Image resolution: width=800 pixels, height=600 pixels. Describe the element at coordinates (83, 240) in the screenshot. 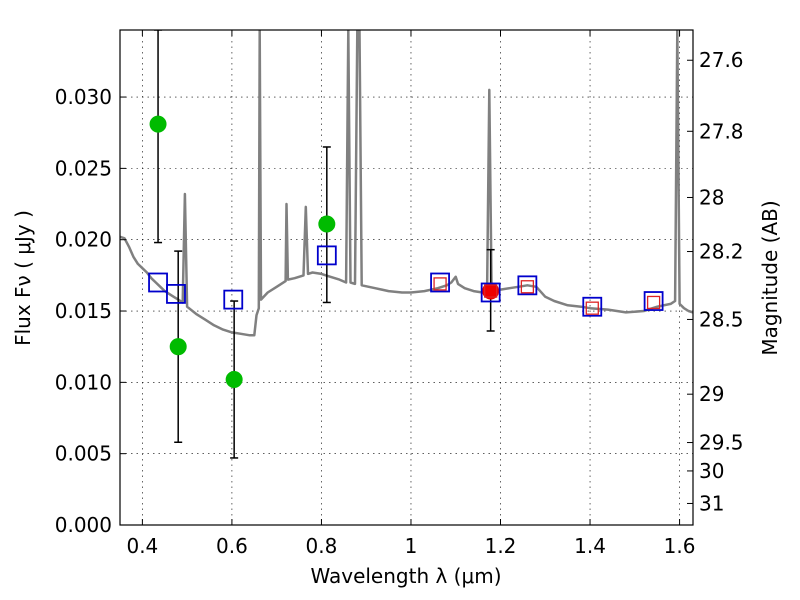

I see `y-tick-label: 0.020` at that location.